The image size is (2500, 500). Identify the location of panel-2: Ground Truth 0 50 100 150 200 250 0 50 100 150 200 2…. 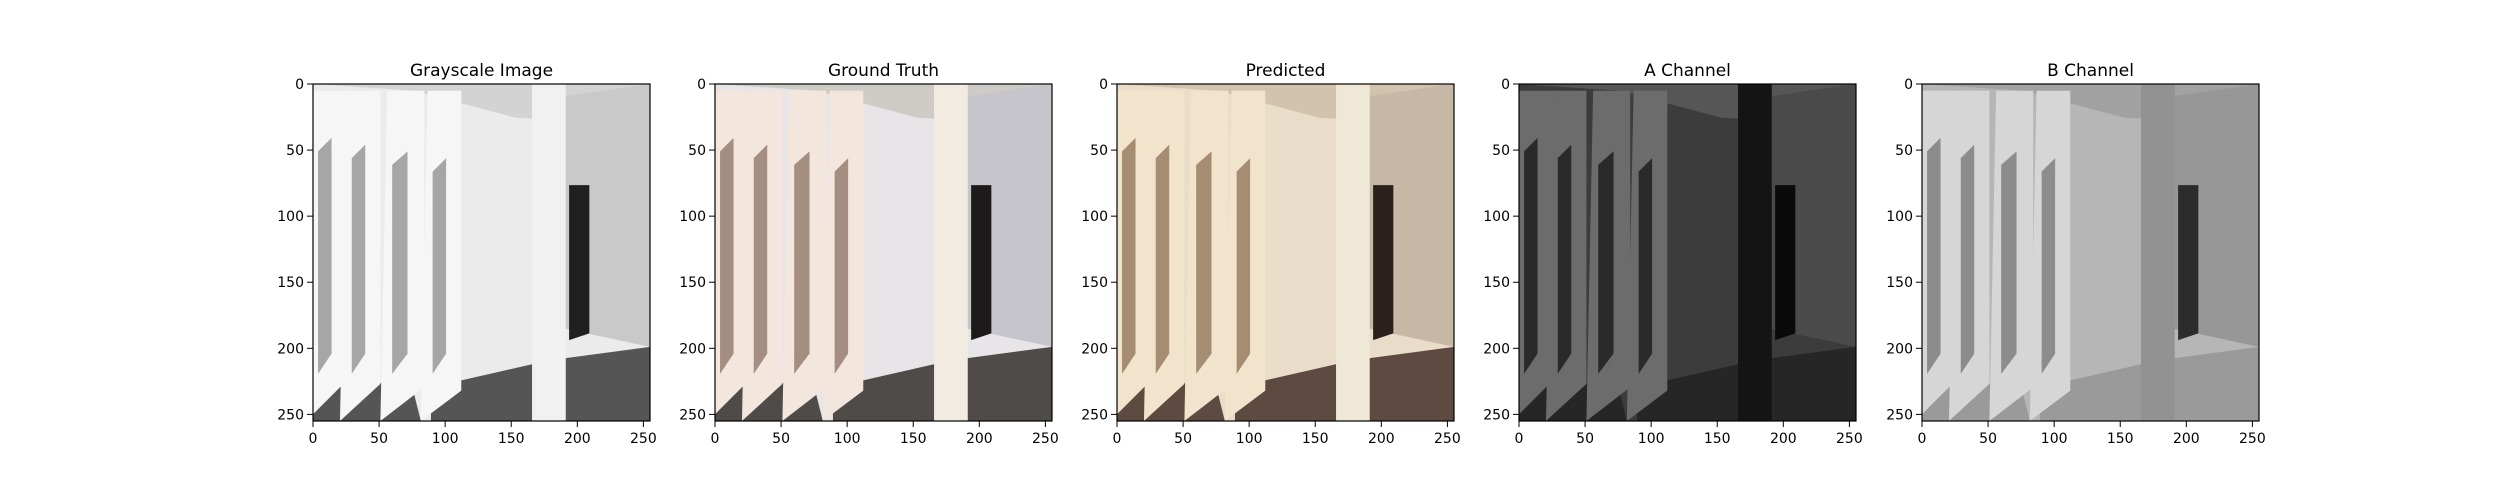
(868, 254).